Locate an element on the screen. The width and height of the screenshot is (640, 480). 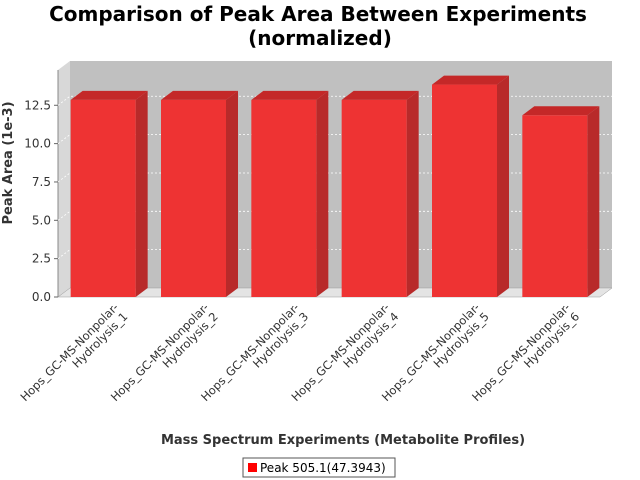
legend: Peak 505.1(47.3943) is located at coordinates (319, 467).